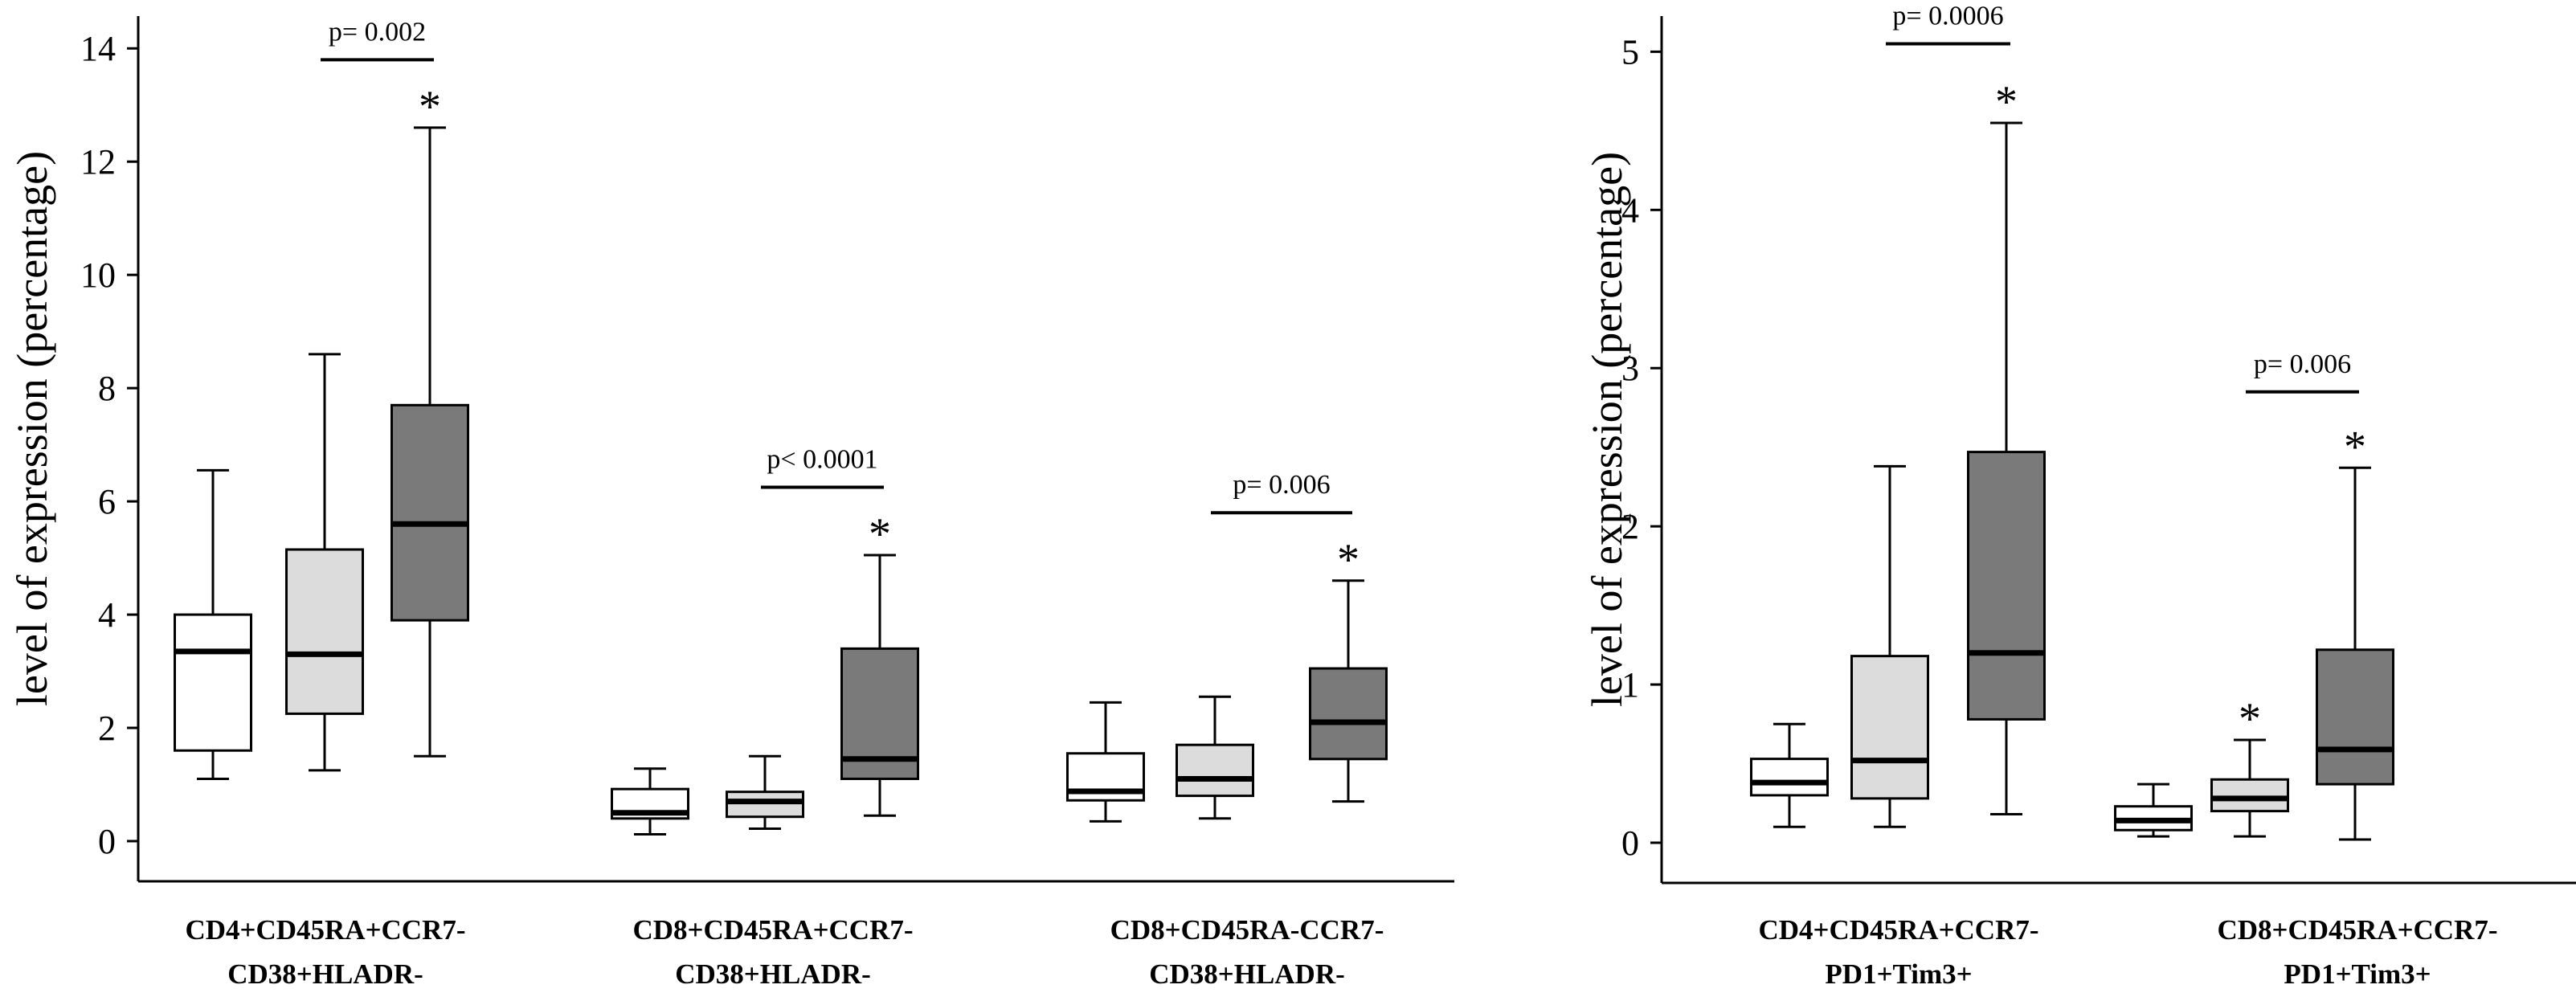  Describe the element at coordinates (772, 930) in the screenshot. I see `chart1-category-label-line1: CD8+CD45RA+CCR7-` at that location.